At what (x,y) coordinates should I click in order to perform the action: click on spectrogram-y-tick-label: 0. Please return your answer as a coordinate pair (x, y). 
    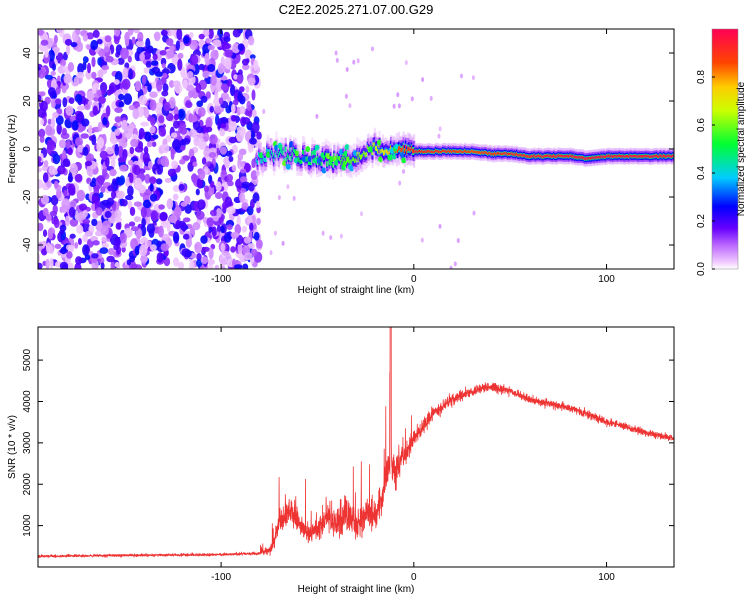
    Looking at the image, I should click on (27, 149).